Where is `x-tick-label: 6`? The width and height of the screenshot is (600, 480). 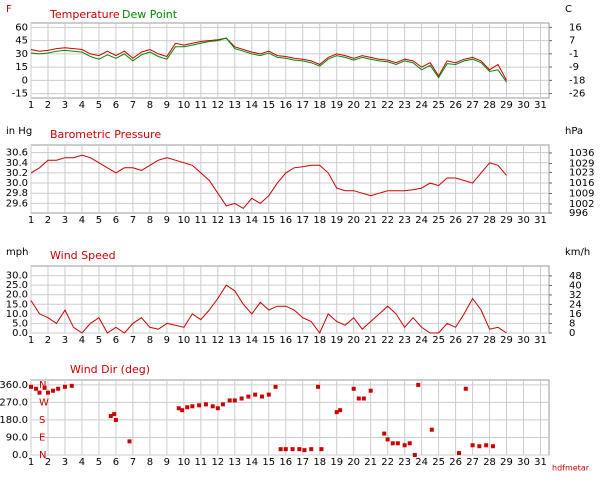
x-tick-label: 6 is located at coordinates (116, 340).